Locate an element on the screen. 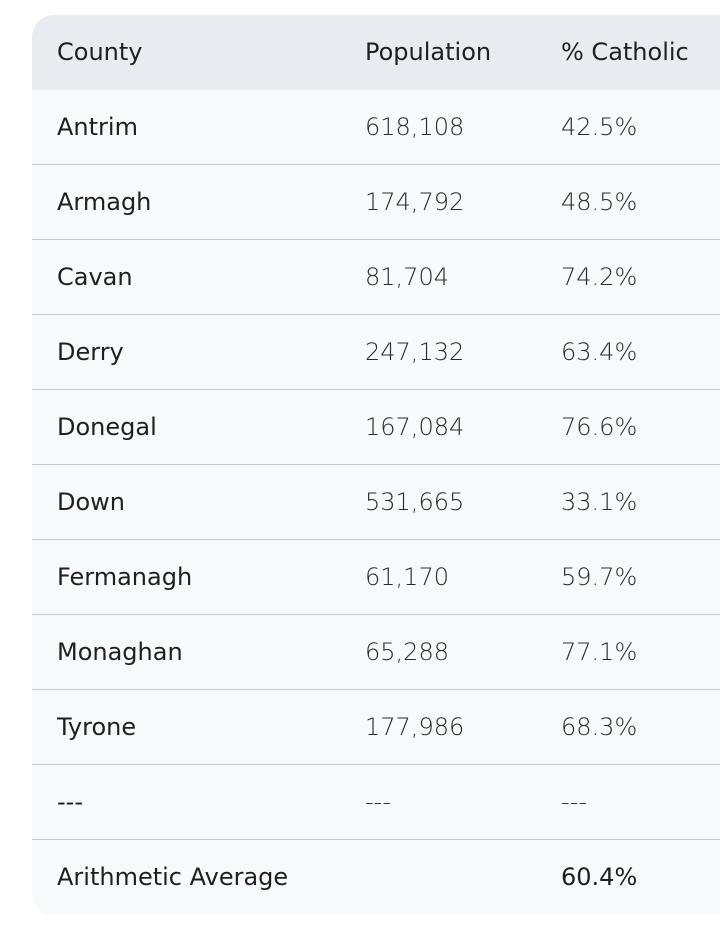 The image size is (720, 935). table-row: Donegal 167,084 76.6% is located at coordinates (376, 427).